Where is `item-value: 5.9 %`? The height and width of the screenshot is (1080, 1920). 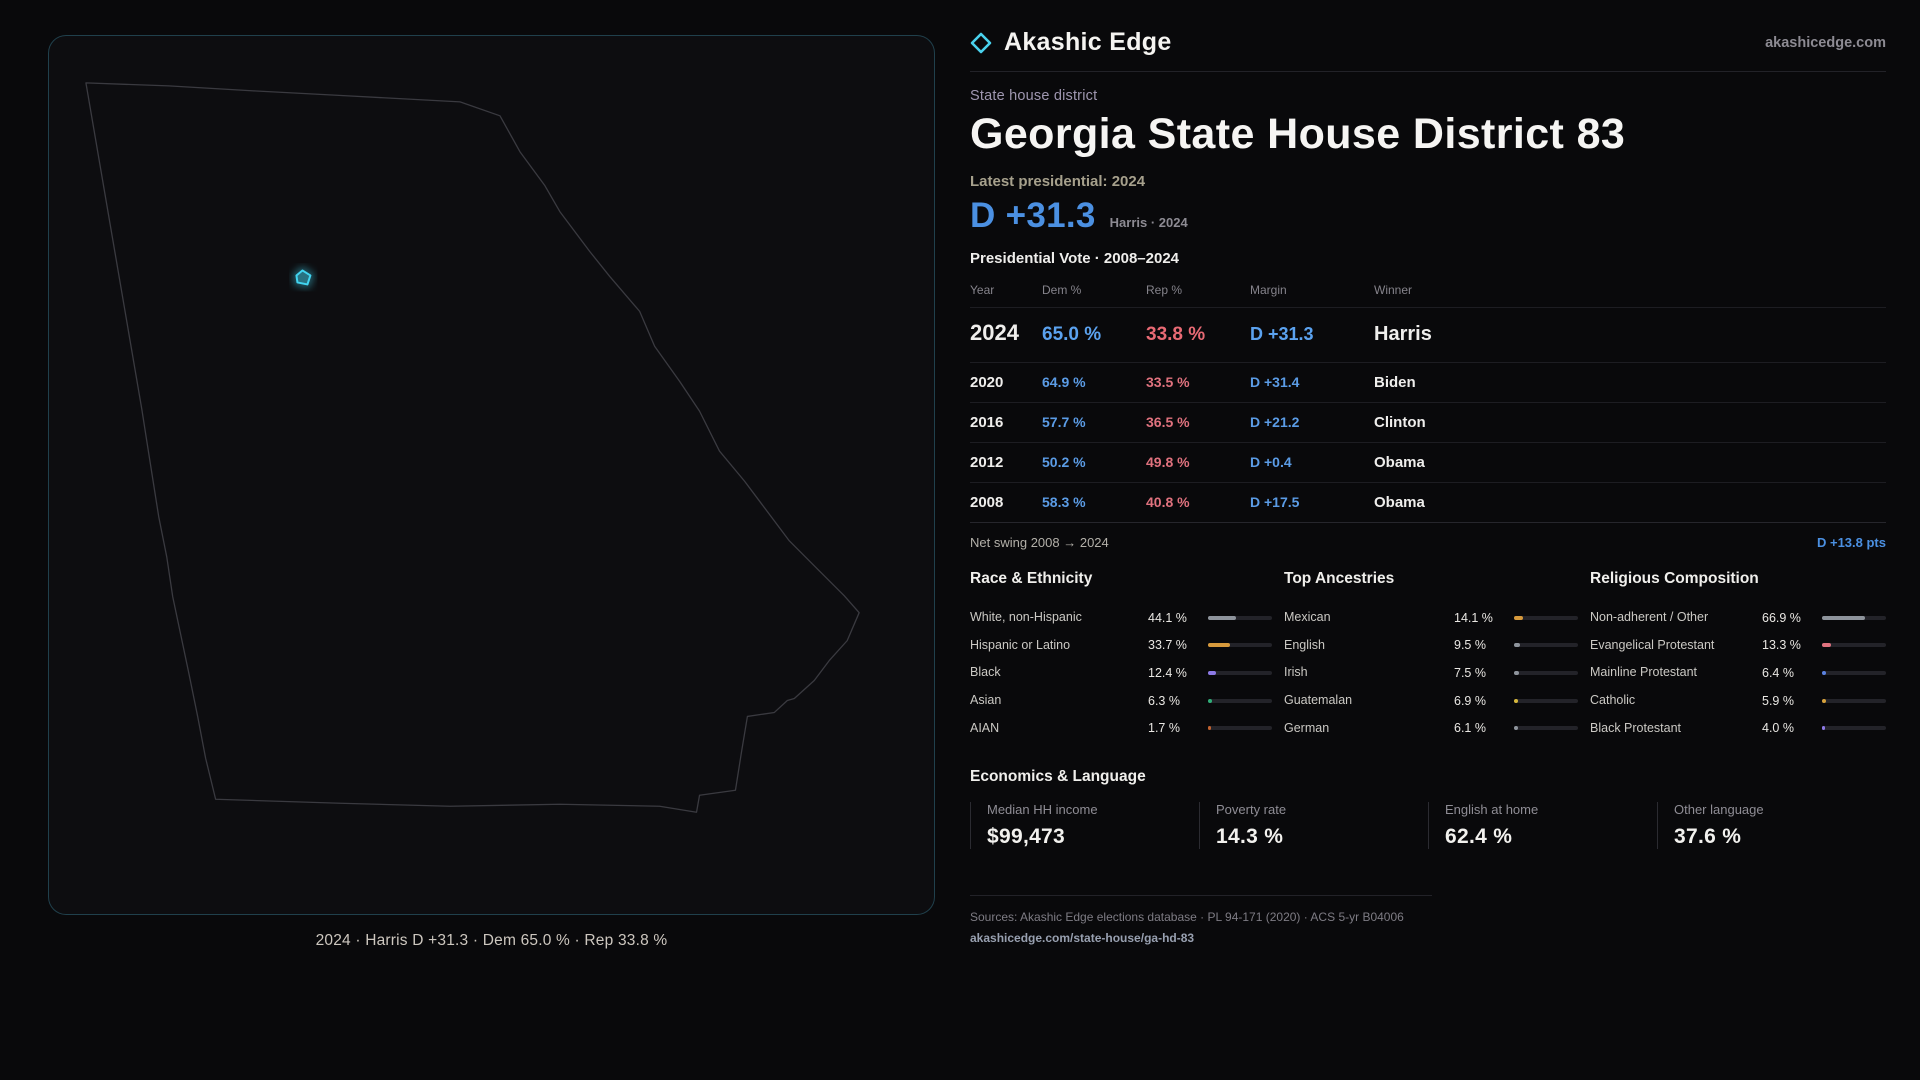 item-value: 5.9 % is located at coordinates (1778, 700).